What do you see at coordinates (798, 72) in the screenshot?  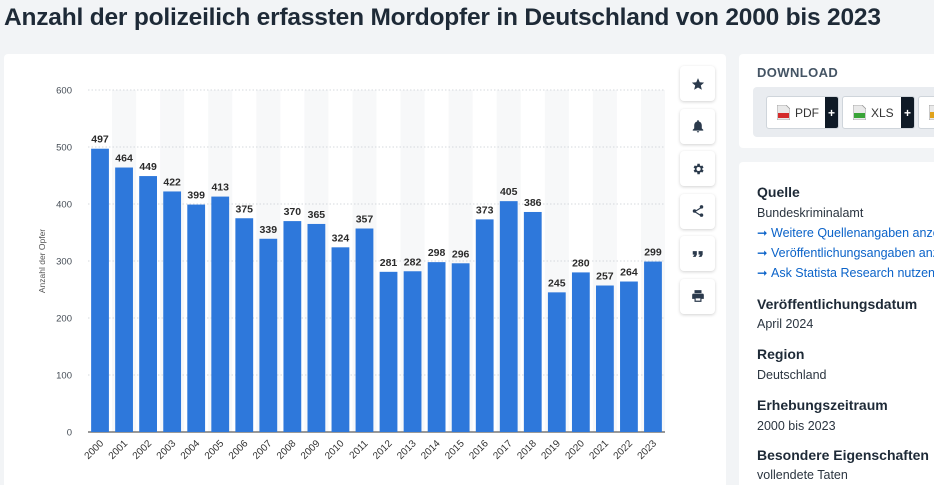 I see `download-title: DOWNLOAD` at bounding box center [798, 72].